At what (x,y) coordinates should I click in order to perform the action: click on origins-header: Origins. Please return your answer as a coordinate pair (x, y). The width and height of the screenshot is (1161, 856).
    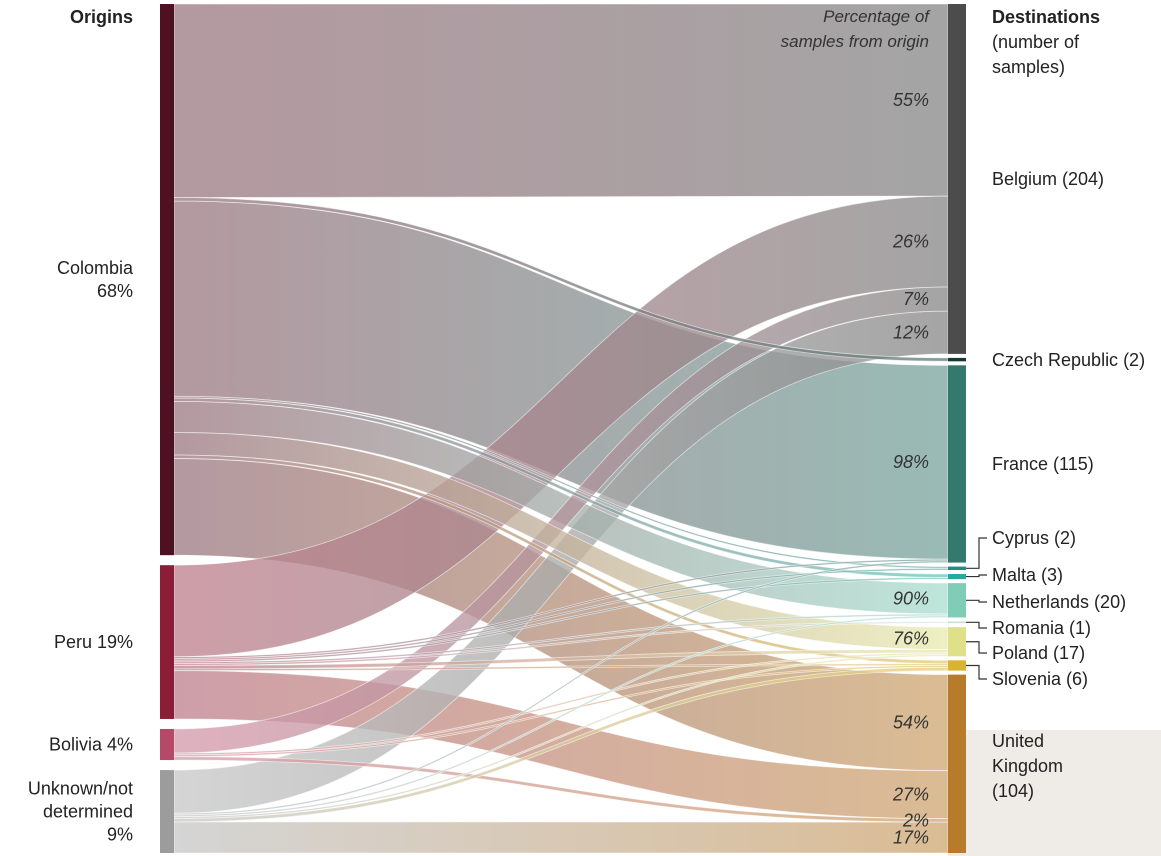
    Looking at the image, I should click on (101, 17).